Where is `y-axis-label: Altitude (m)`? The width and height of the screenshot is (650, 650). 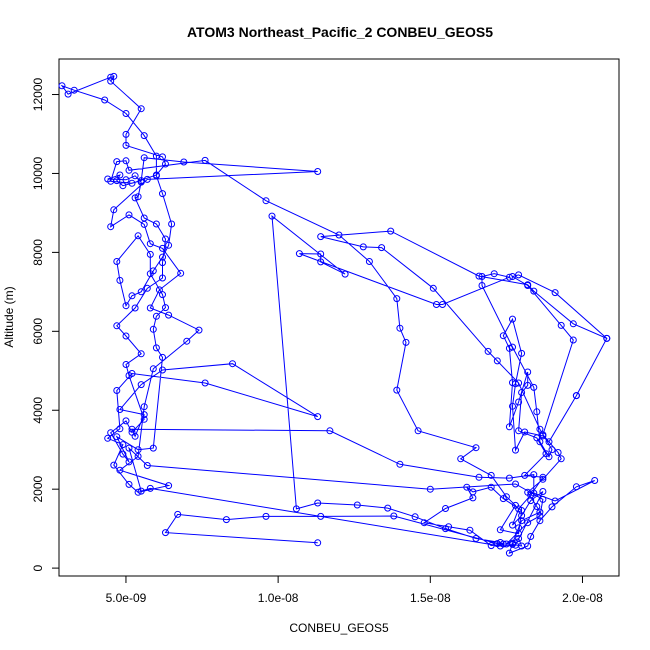 y-axis-label: Altitude (m) is located at coordinates (9, 316).